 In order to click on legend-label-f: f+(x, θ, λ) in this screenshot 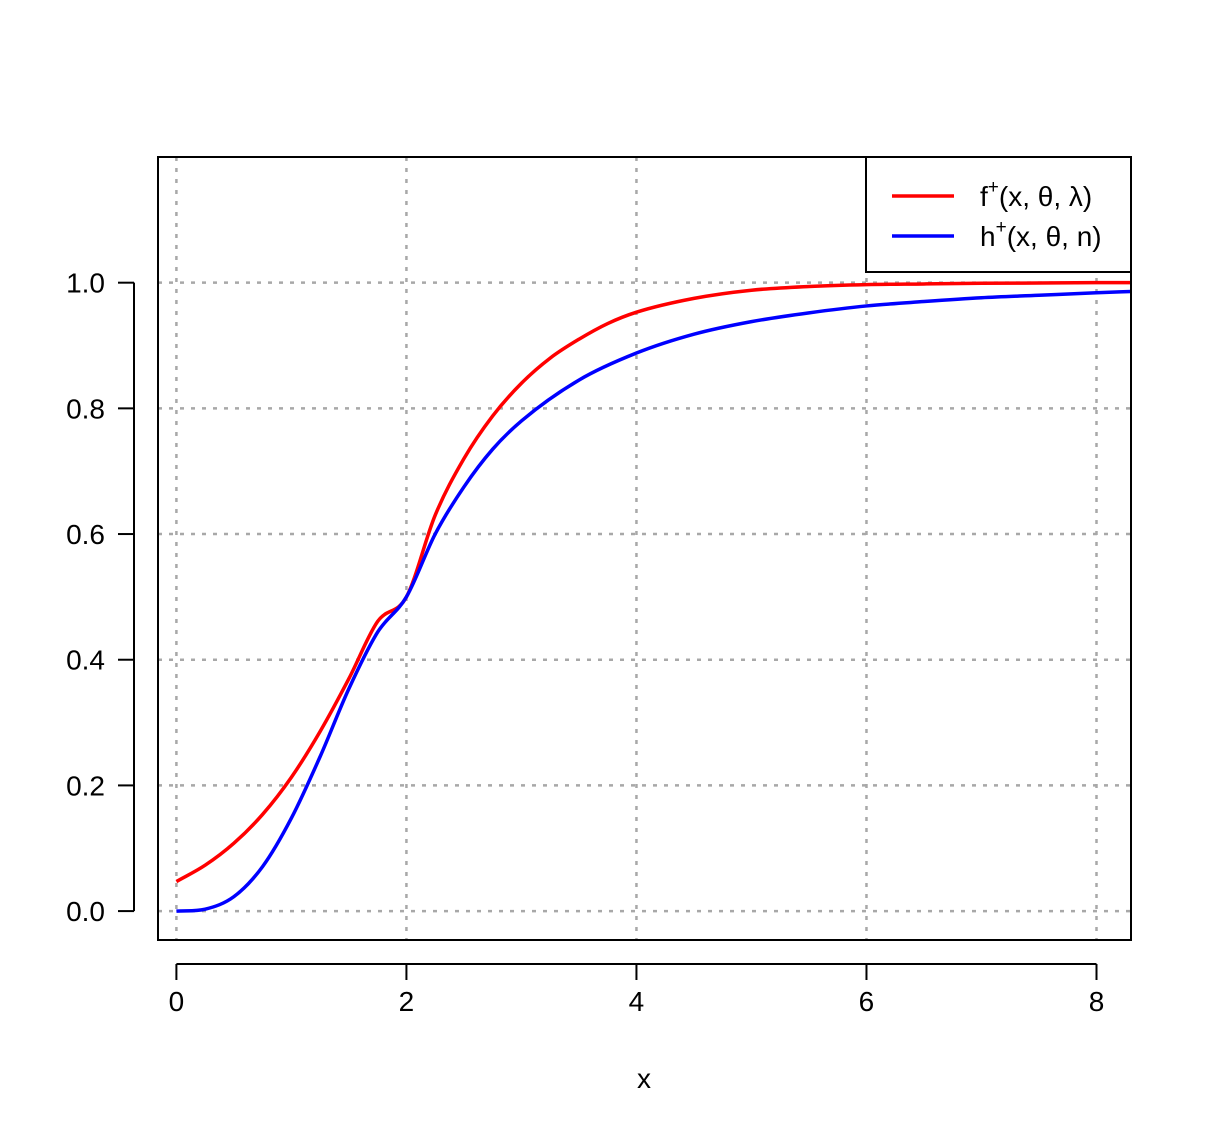, I will do `click(1036, 194)`.